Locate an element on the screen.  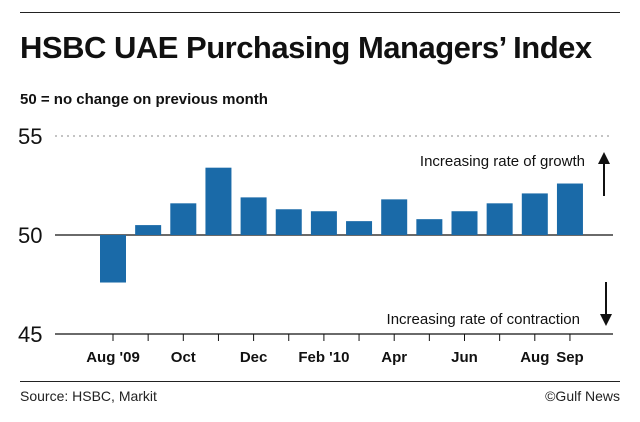
top-rule is located at coordinates (320, 12).